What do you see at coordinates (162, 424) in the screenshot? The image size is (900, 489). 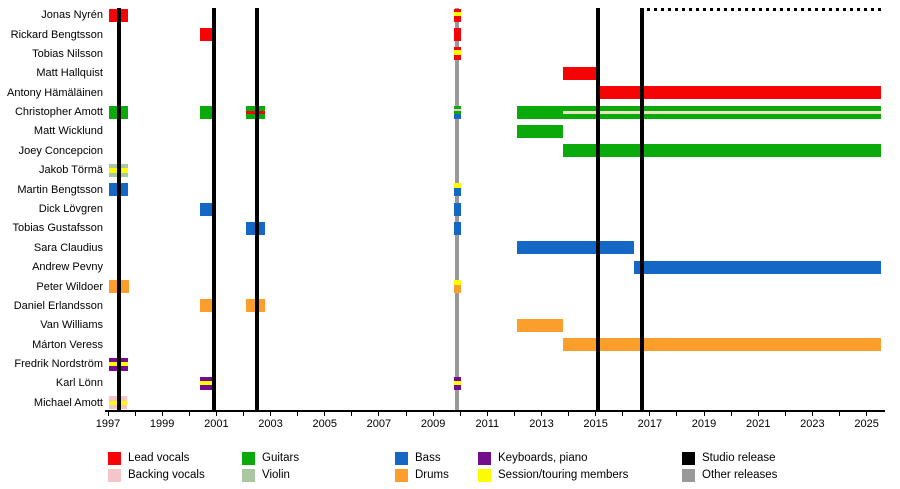 I see `x-axis-label: 1999` at bounding box center [162, 424].